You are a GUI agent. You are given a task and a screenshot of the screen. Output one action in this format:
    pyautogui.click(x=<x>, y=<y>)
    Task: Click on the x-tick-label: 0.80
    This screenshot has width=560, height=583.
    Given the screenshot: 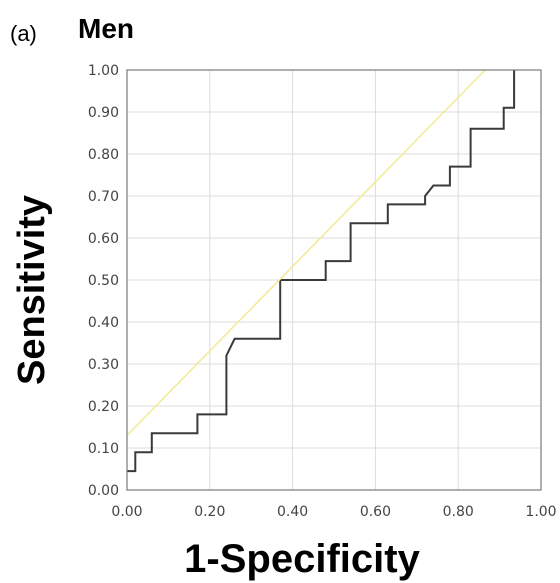 What is the action you would take?
    pyautogui.click(x=458, y=512)
    